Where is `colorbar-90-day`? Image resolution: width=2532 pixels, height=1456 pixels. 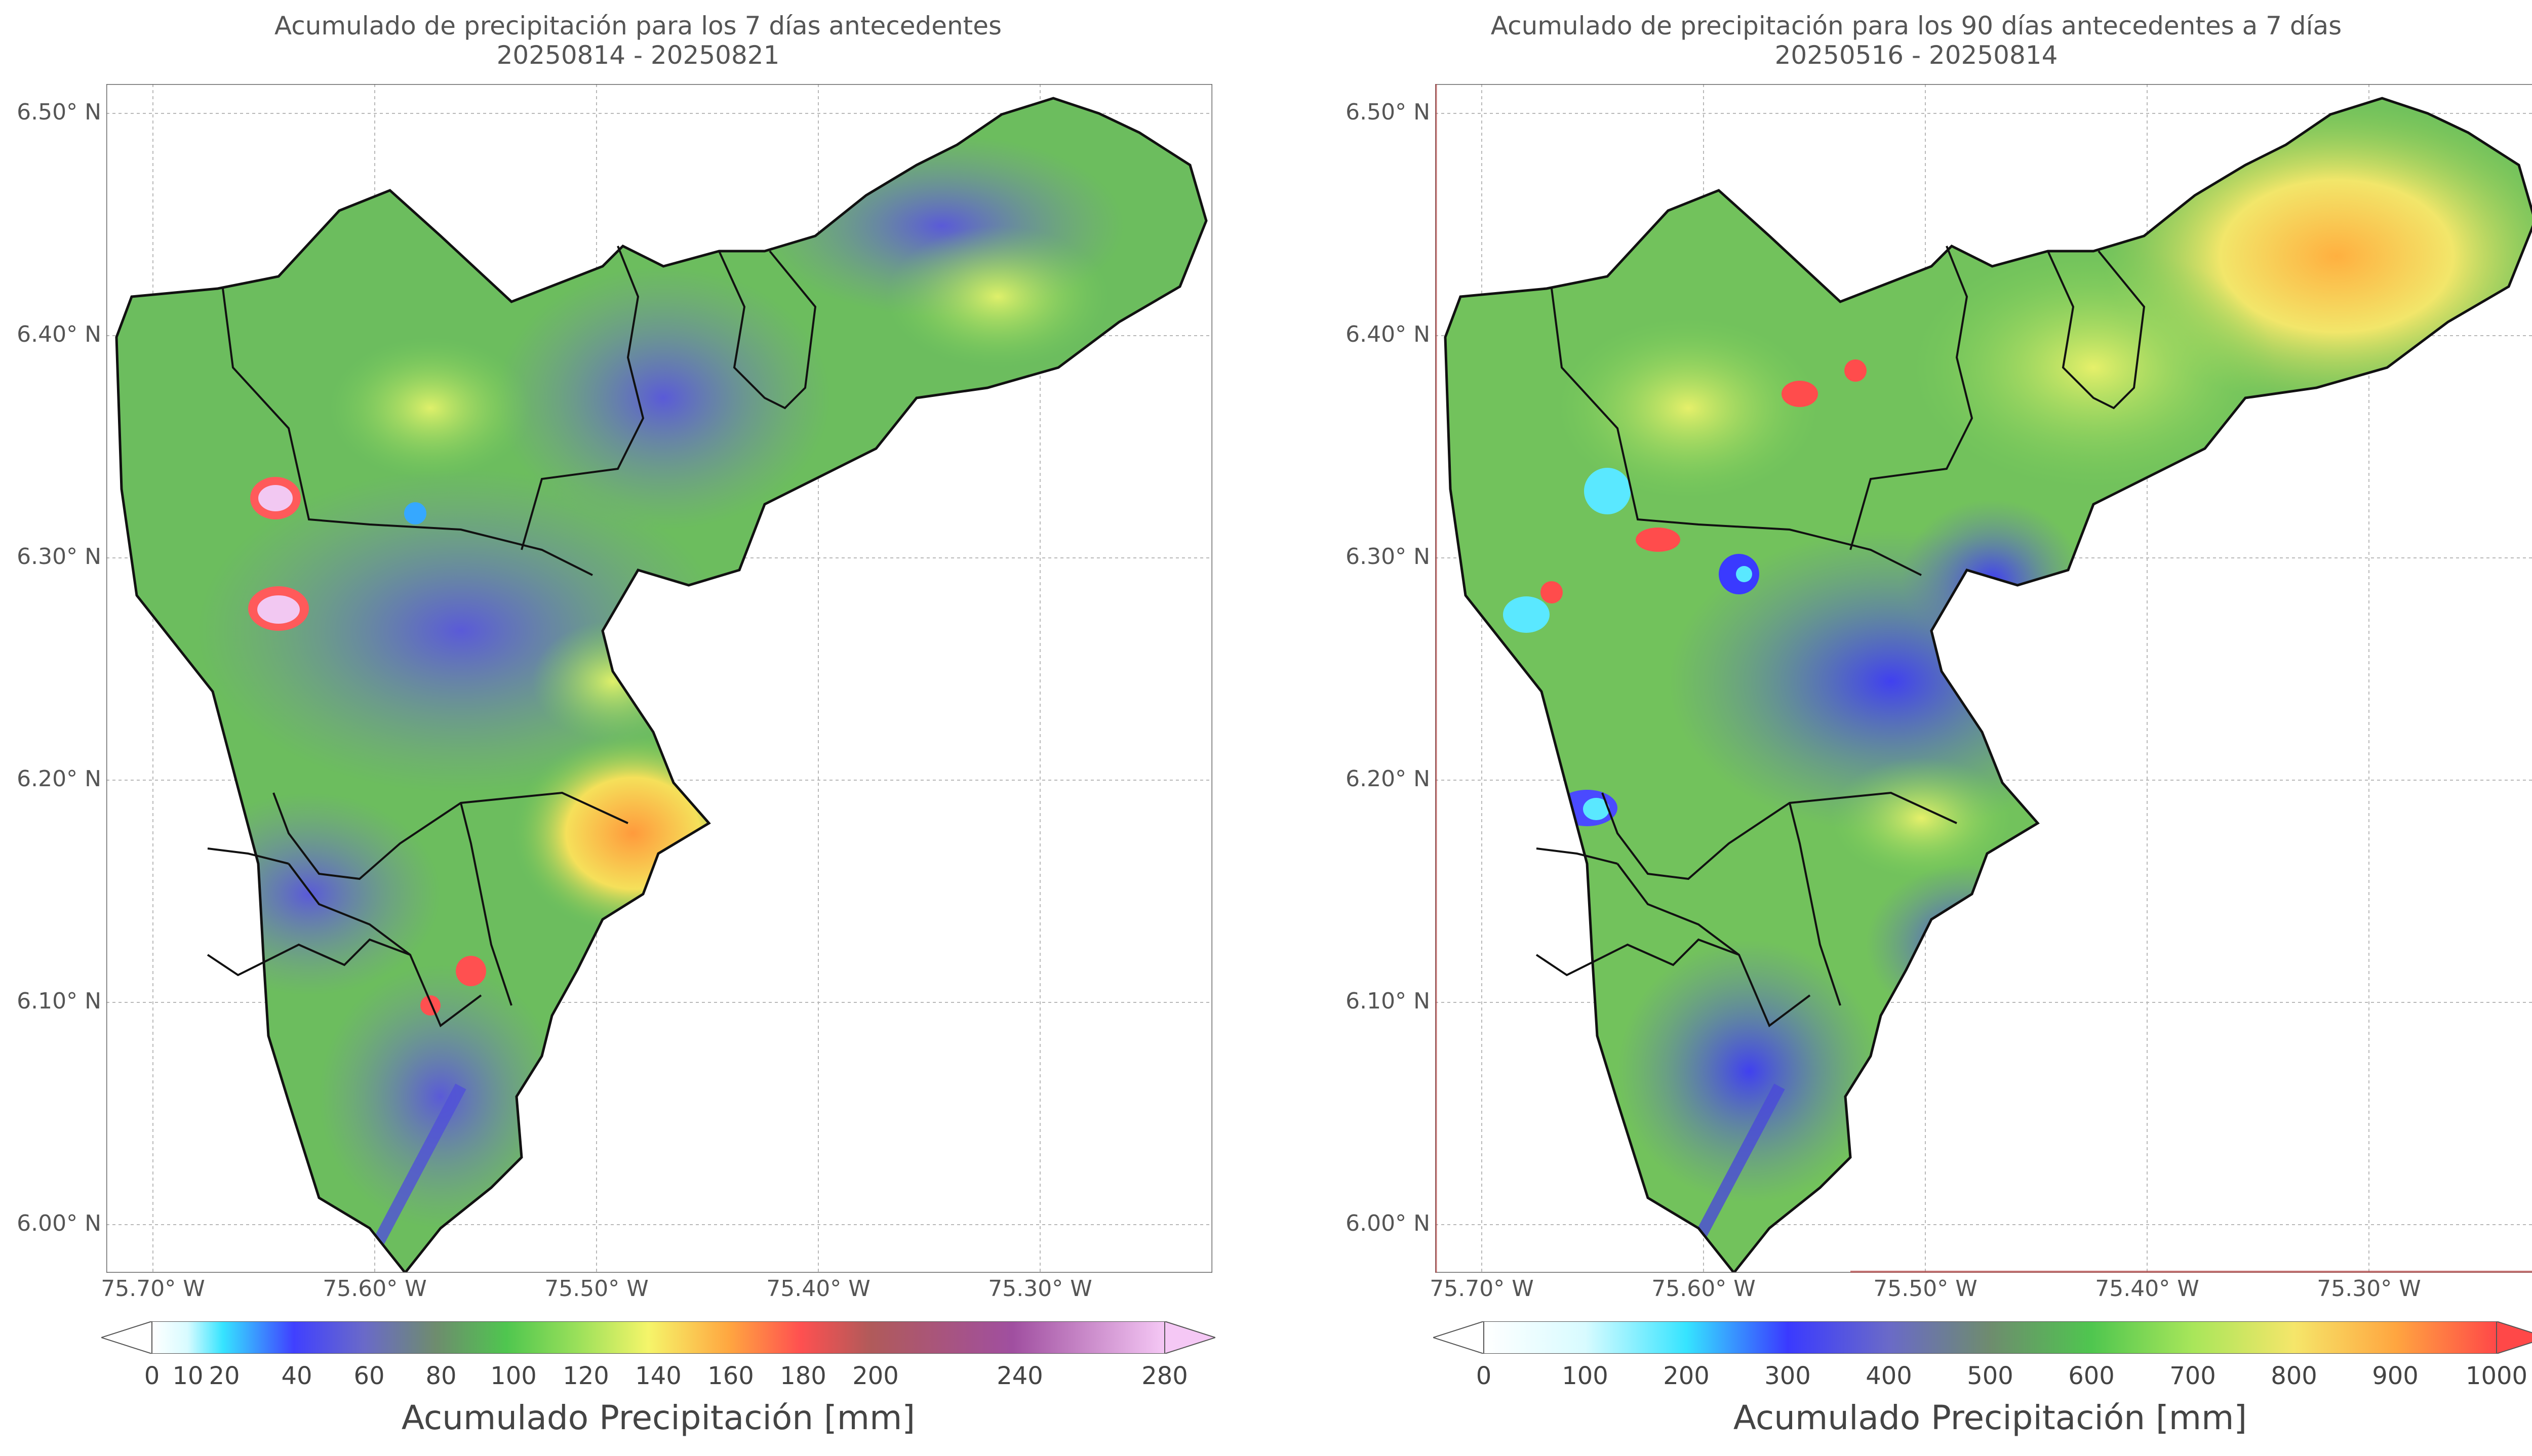
colorbar-90-day is located at coordinates (1982, 1337).